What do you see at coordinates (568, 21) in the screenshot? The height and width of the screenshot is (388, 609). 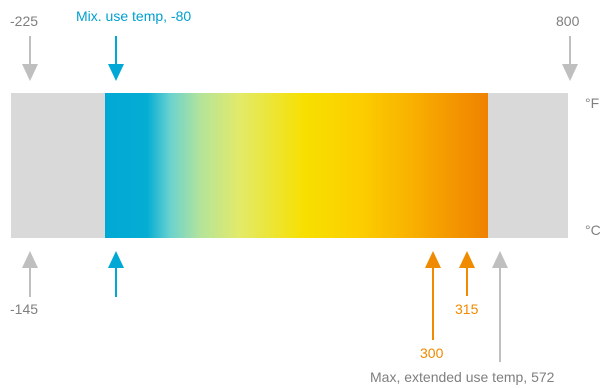 I see `right-fahrenheit-value: 800` at bounding box center [568, 21].